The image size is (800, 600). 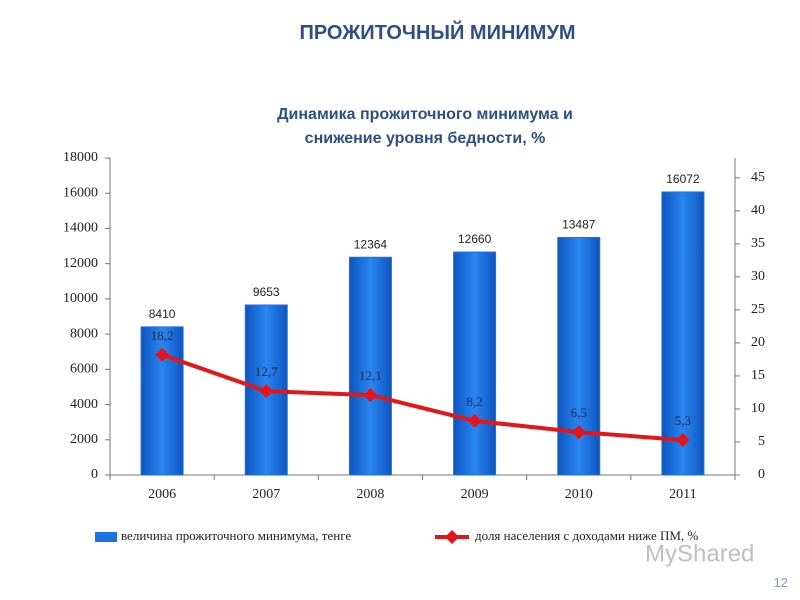 I want to click on bar-value-label: 9653, so click(x=266, y=292).